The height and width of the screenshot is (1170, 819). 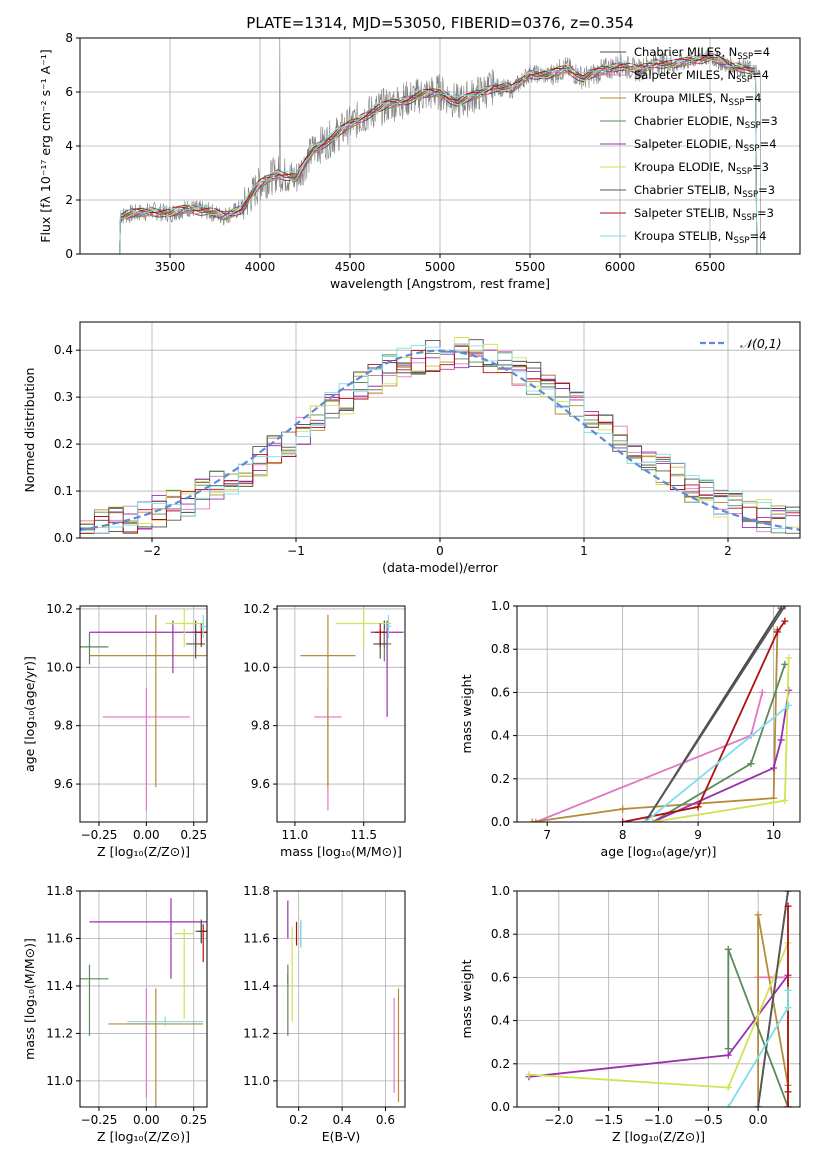 What do you see at coordinates (728, 551) in the screenshot?
I see `x-tick-label: 2` at bounding box center [728, 551].